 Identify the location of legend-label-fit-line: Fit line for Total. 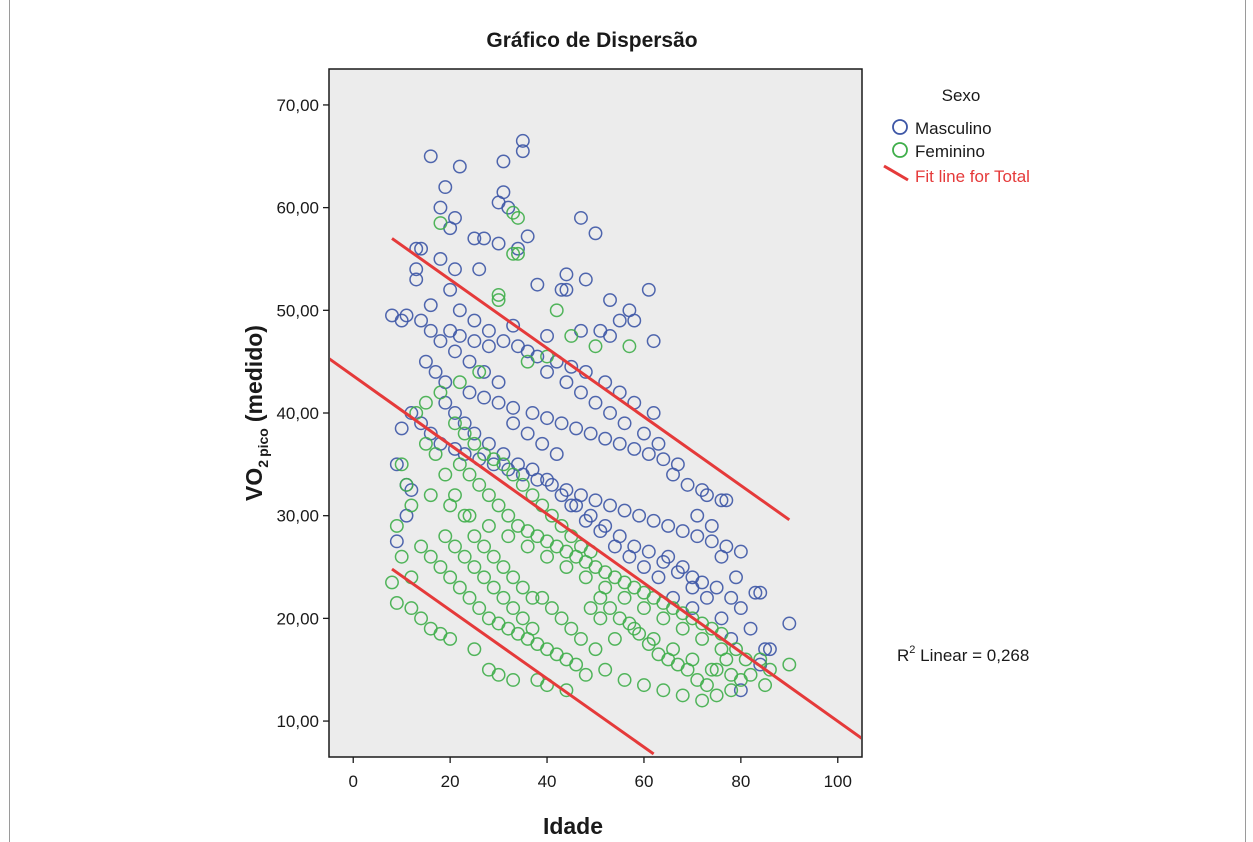
(972, 176).